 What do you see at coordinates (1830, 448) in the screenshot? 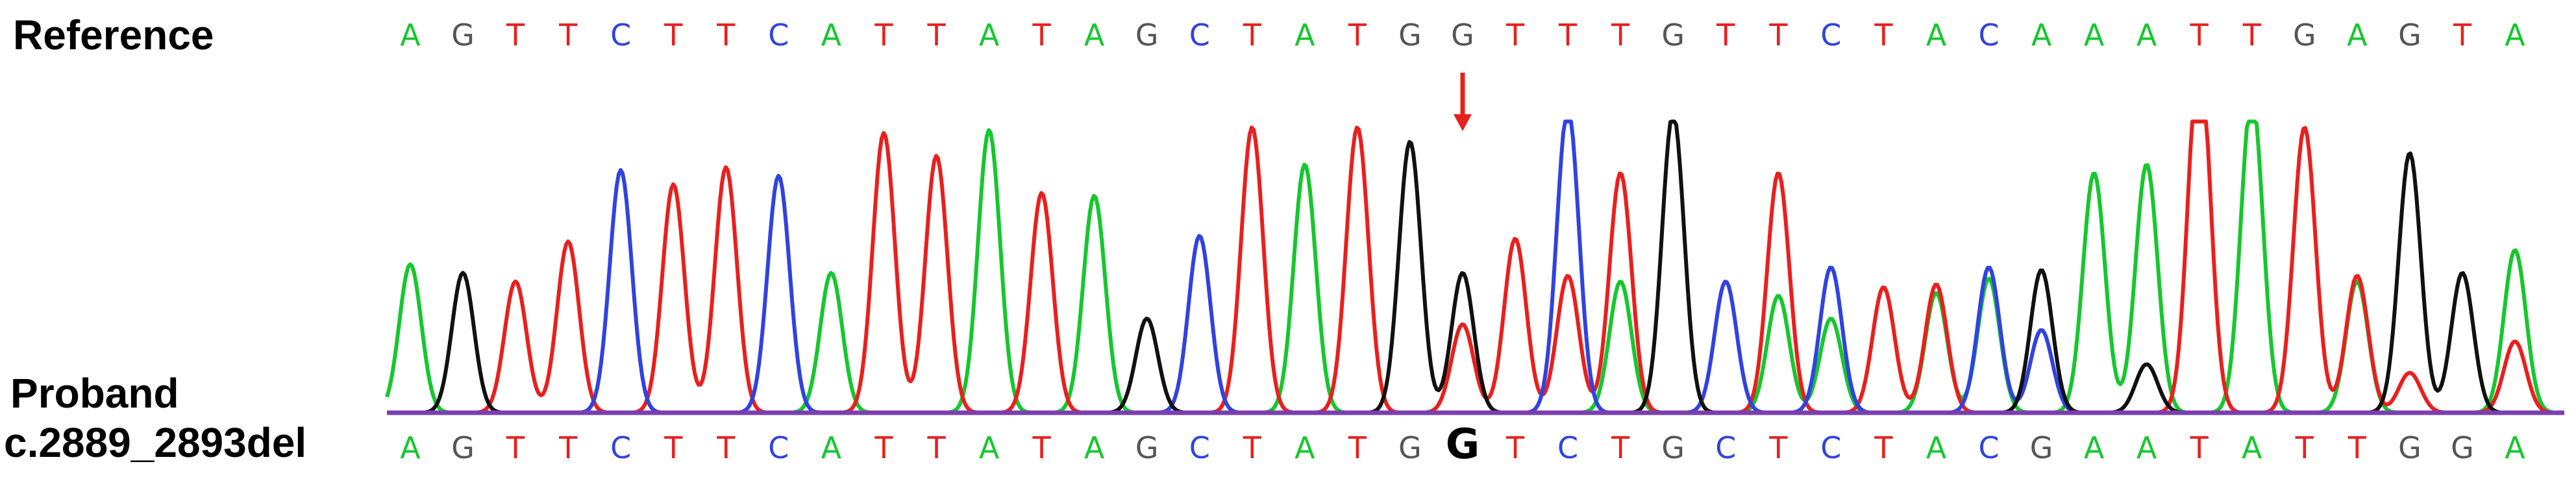
I see `proband-base-28: C` at bounding box center [1830, 448].